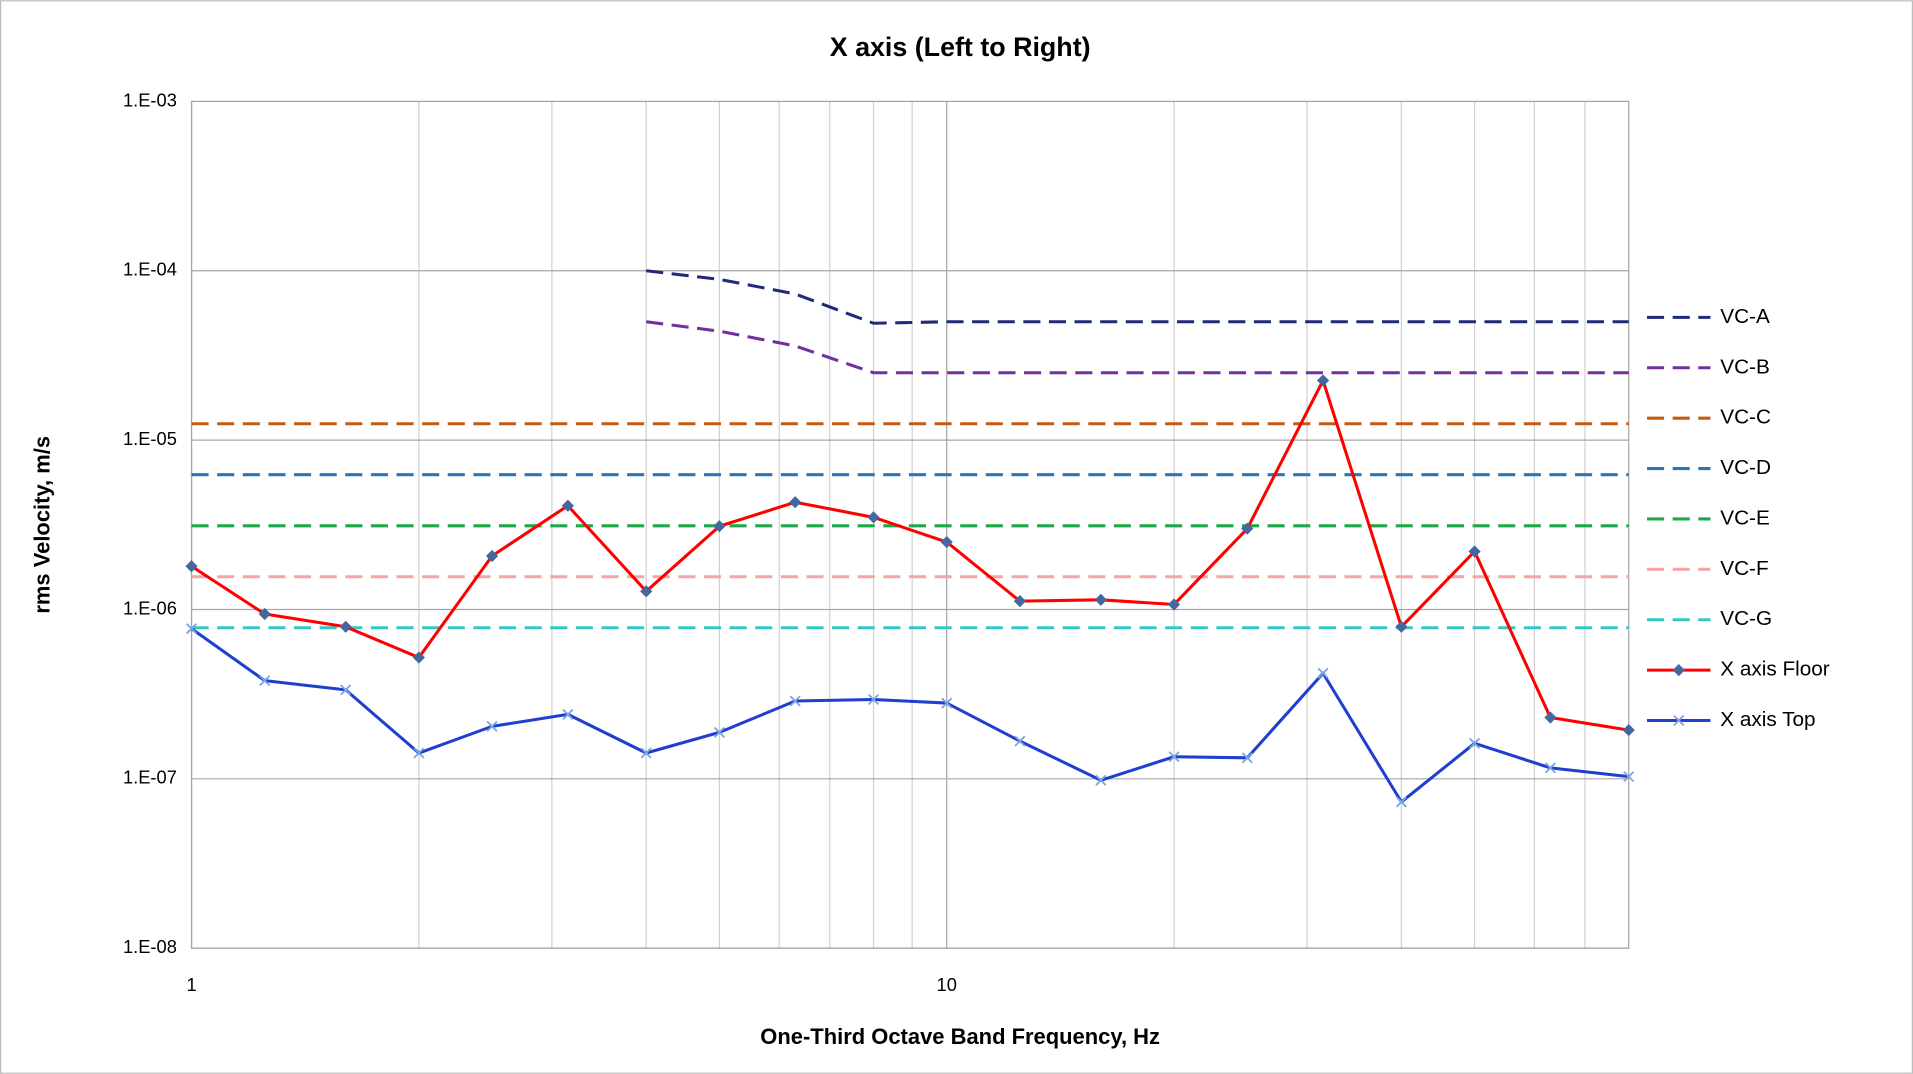 Image resolution: width=1913 pixels, height=1074 pixels. Describe the element at coordinates (1767, 719) in the screenshot. I see `legend-label: X axis Top` at that location.